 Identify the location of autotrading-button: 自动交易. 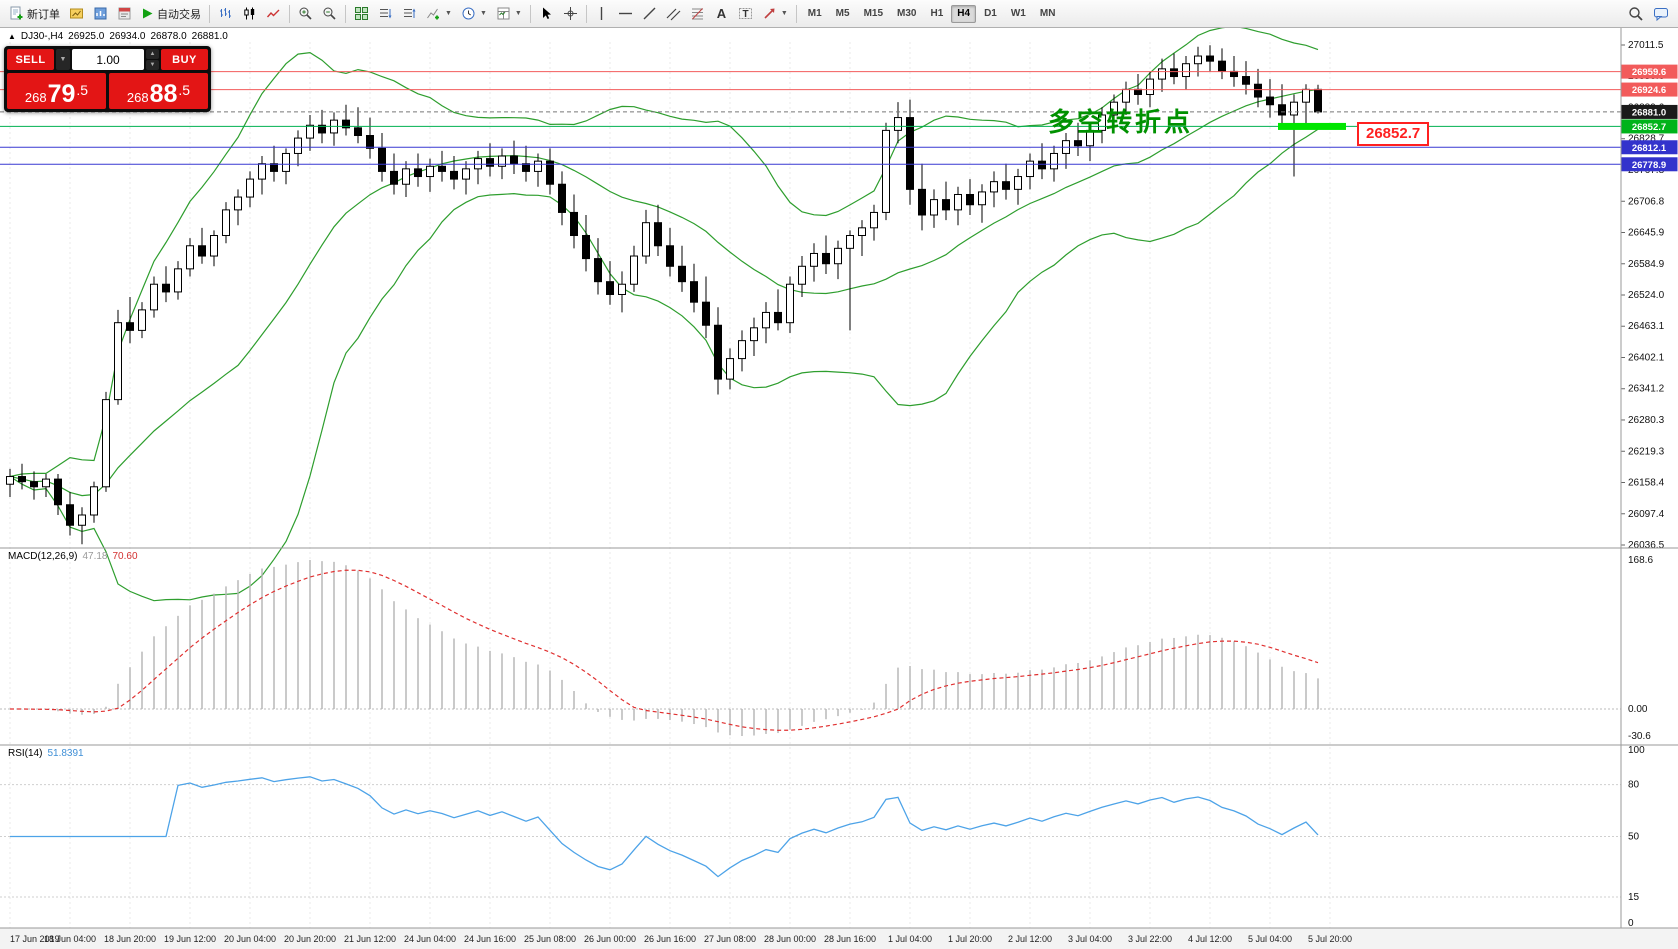
(171, 14).